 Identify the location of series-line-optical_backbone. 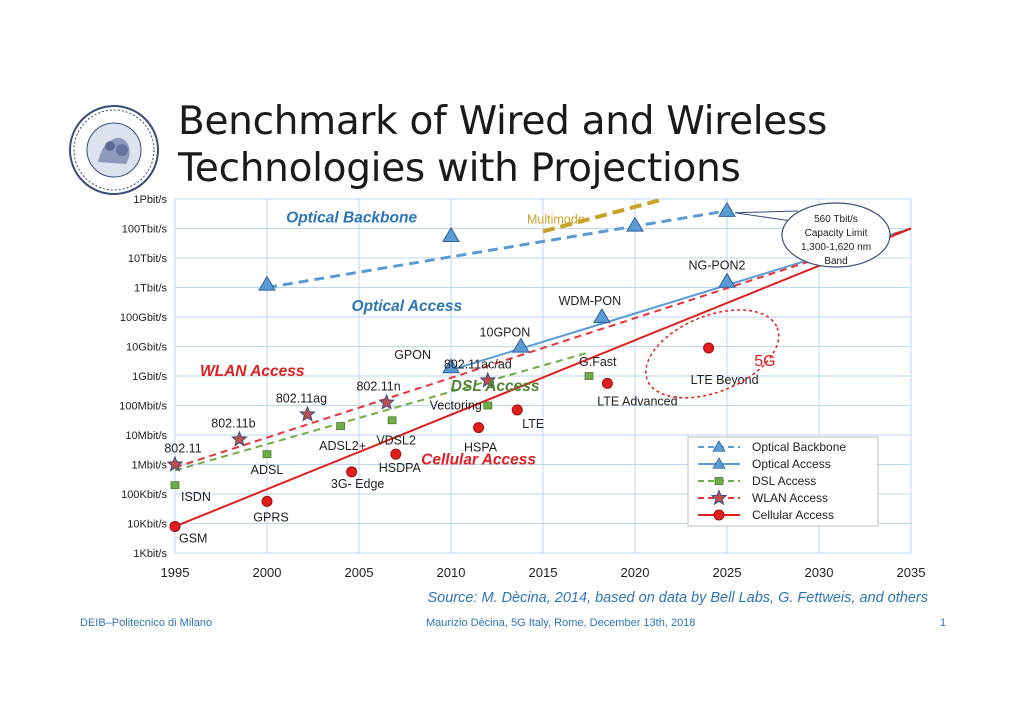
(497, 249).